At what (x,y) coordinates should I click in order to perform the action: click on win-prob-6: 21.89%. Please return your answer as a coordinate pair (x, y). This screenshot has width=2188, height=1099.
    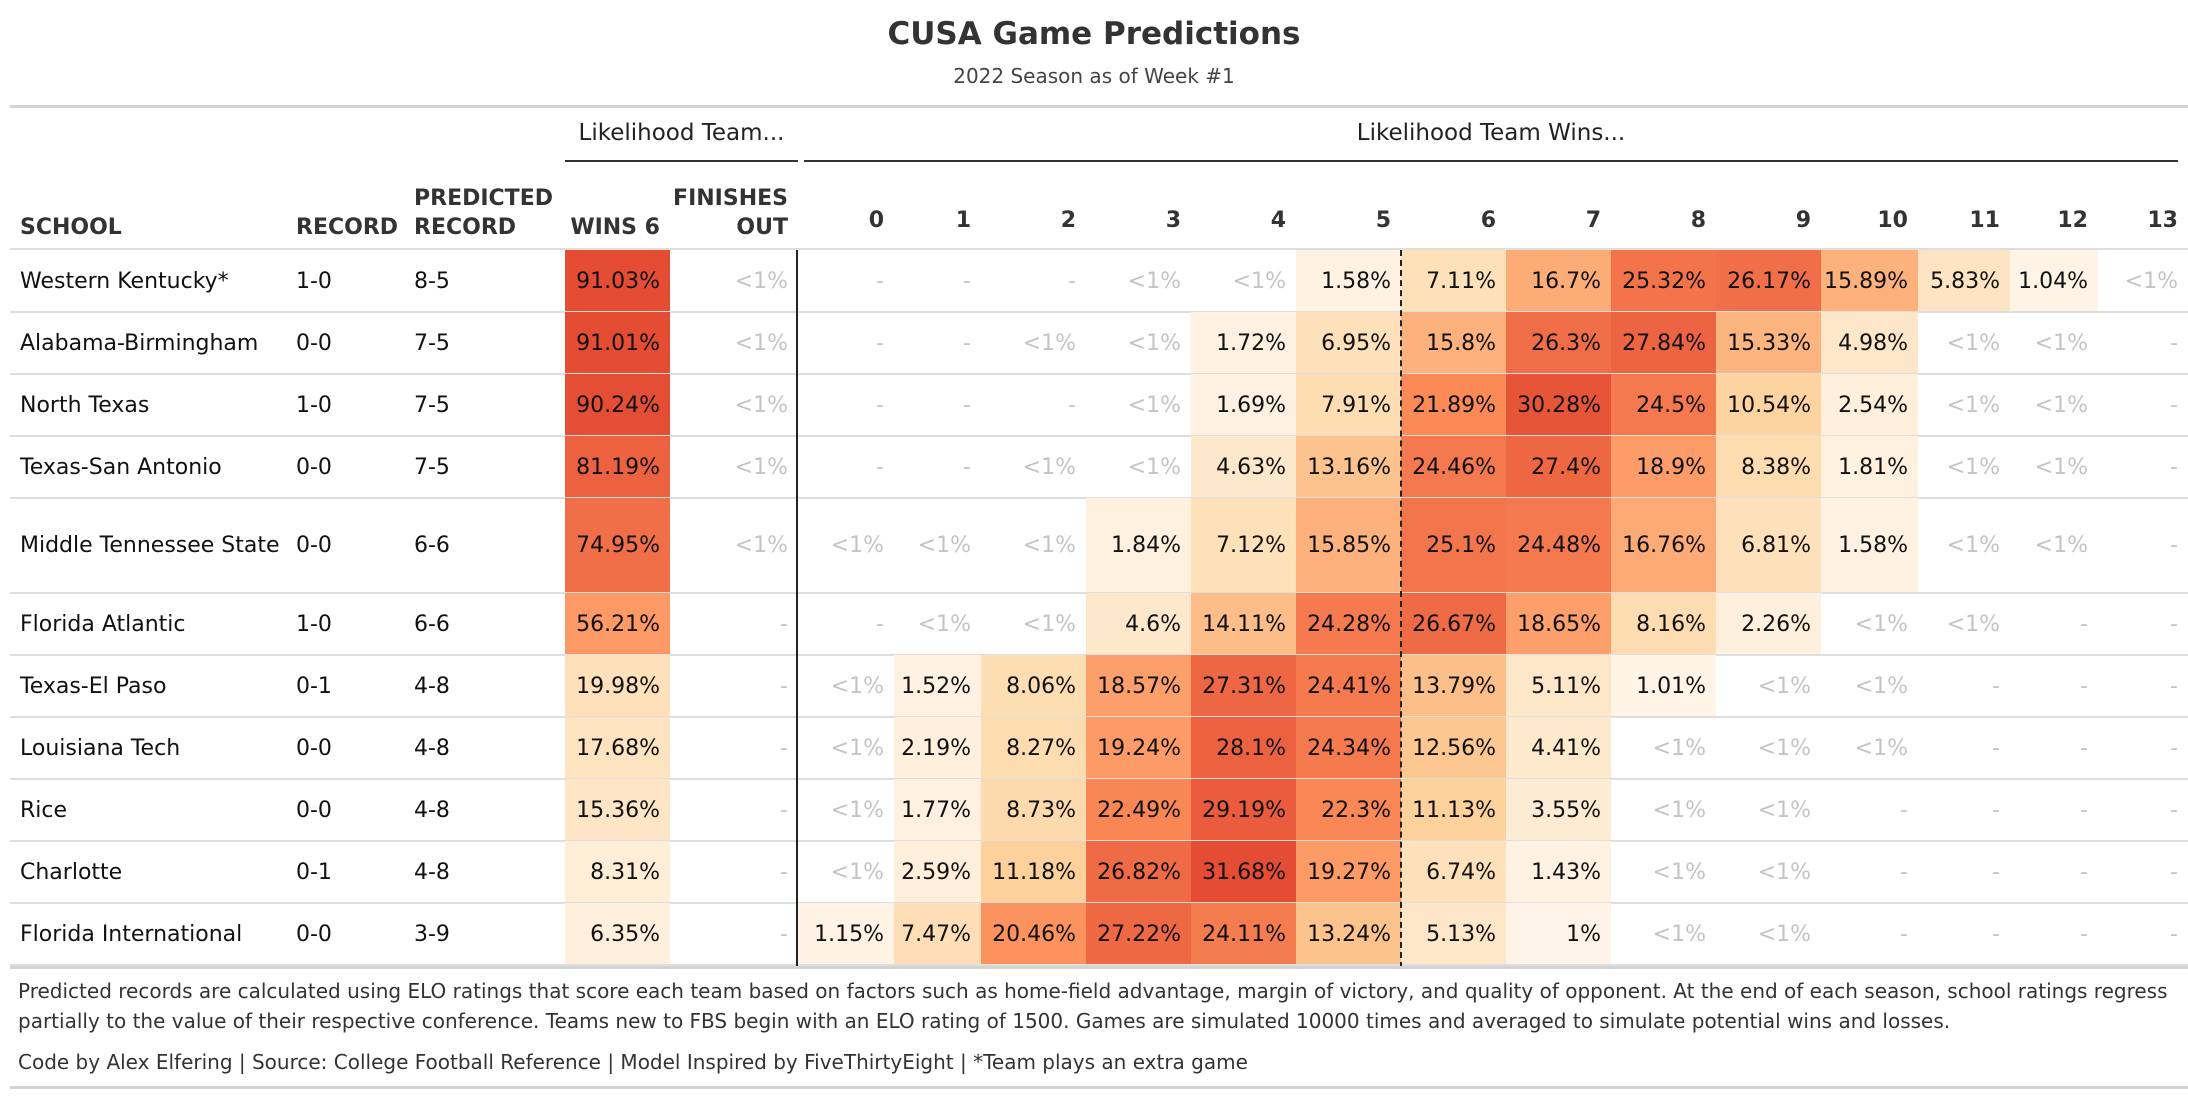
    Looking at the image, I should click on (1453, 405).